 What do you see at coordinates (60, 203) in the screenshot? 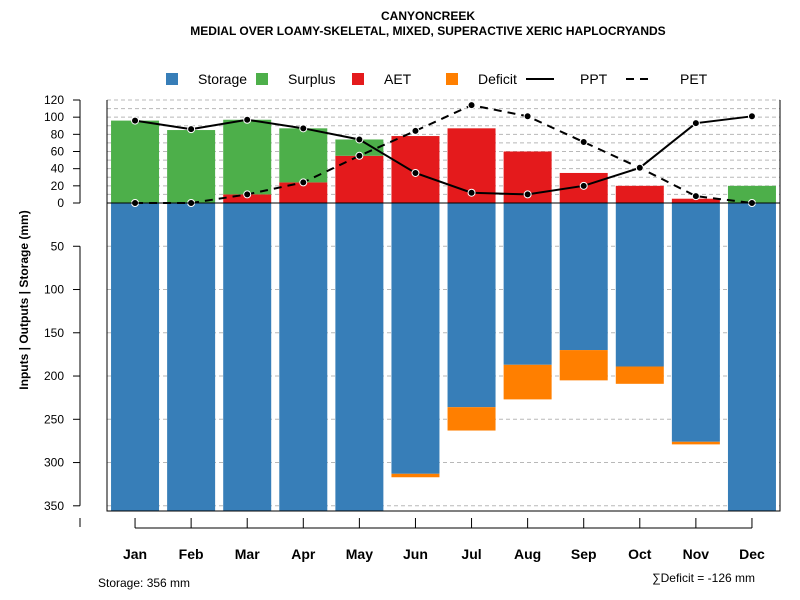
I see `y-tick-label: 0` at bounding box center [60, 203].